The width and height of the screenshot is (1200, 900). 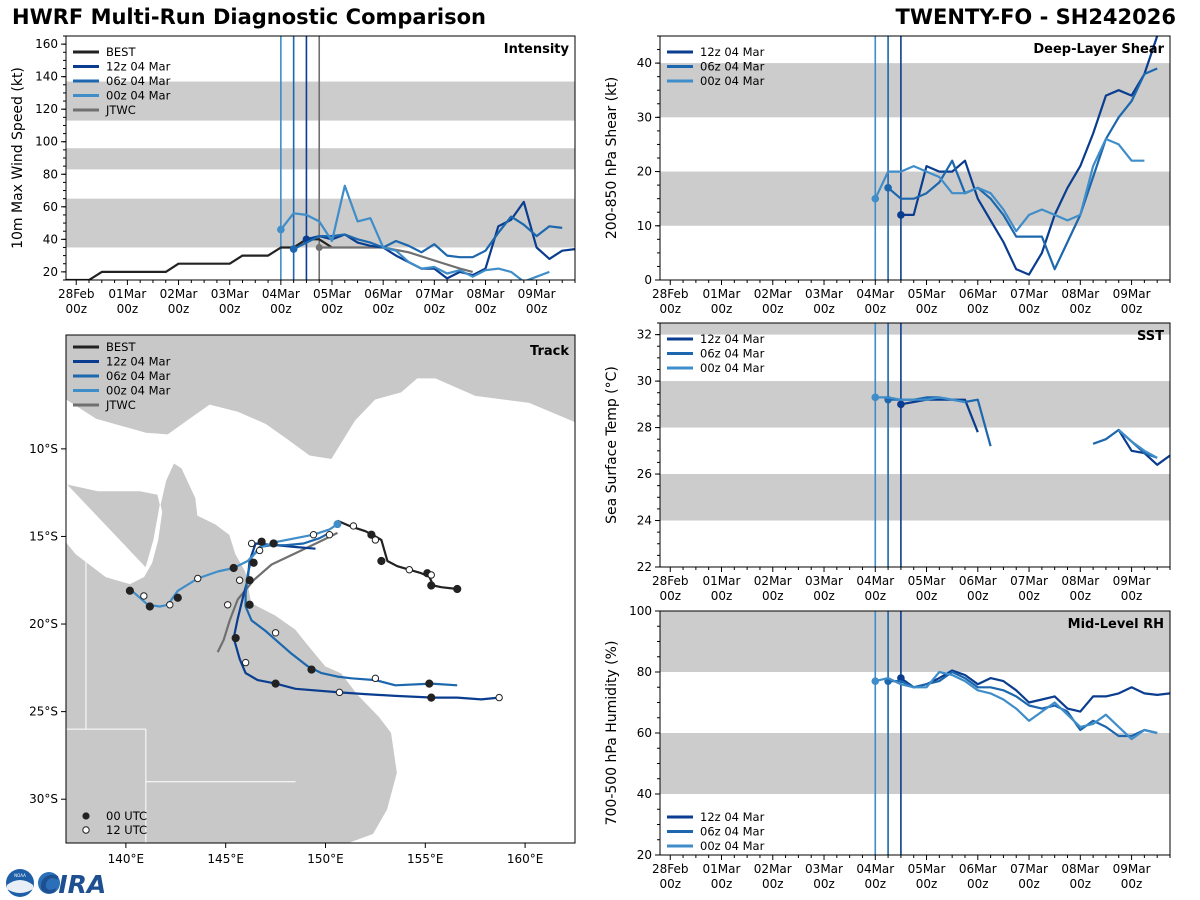 What do you see at coordinates (644, 335) in the screenshot?
I see `y-tick-label: 32` at bounding box center [644, 335].